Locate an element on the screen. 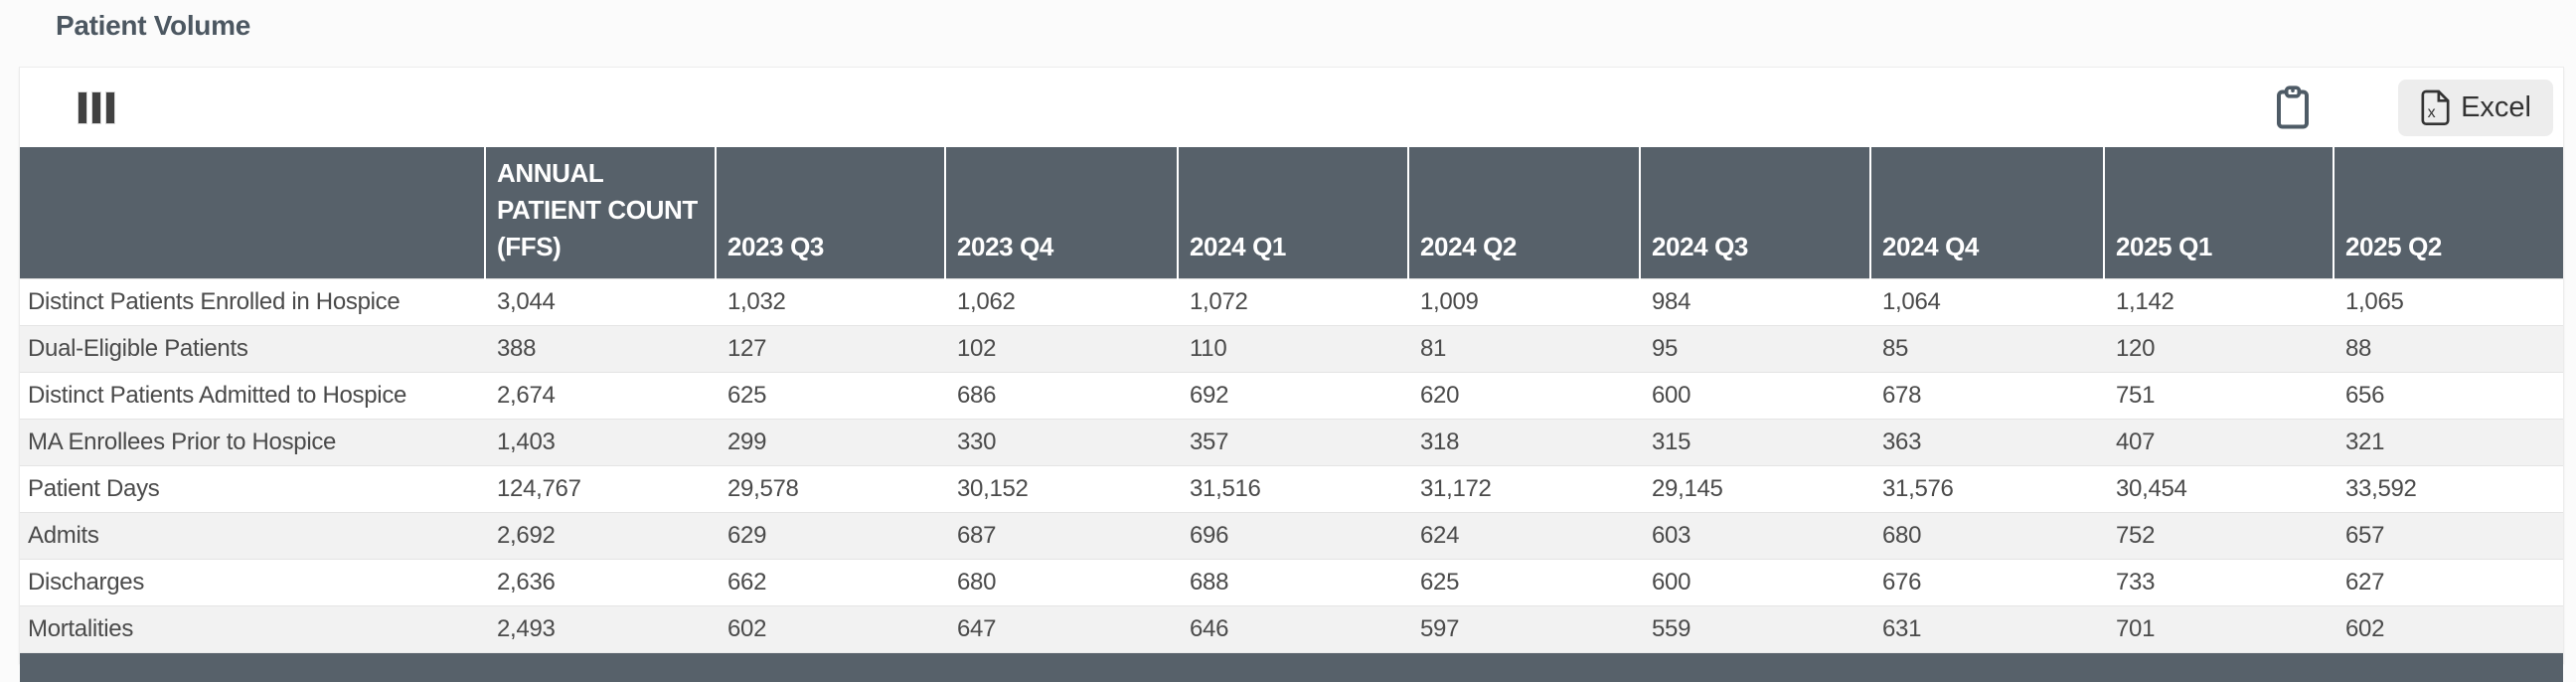 The height and width of the screenshot is (682, 2576). row-value: 29,578 is located at coordinates (830, 488).